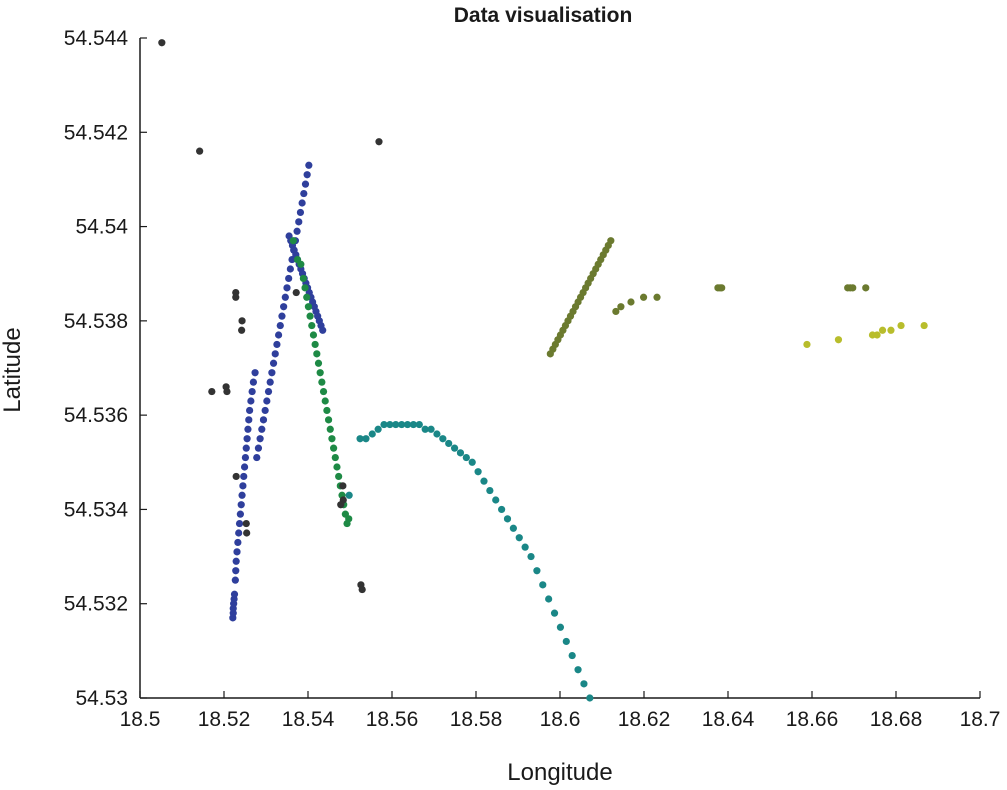  Describe the element at coordinates (96, 415) in the screenshot. I see `y-tick-label: 54.536` at that location.